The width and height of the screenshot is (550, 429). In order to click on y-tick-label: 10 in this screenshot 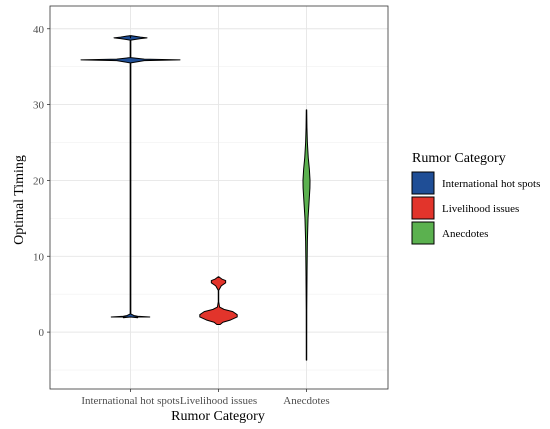, I will do `click(39, 257)`.